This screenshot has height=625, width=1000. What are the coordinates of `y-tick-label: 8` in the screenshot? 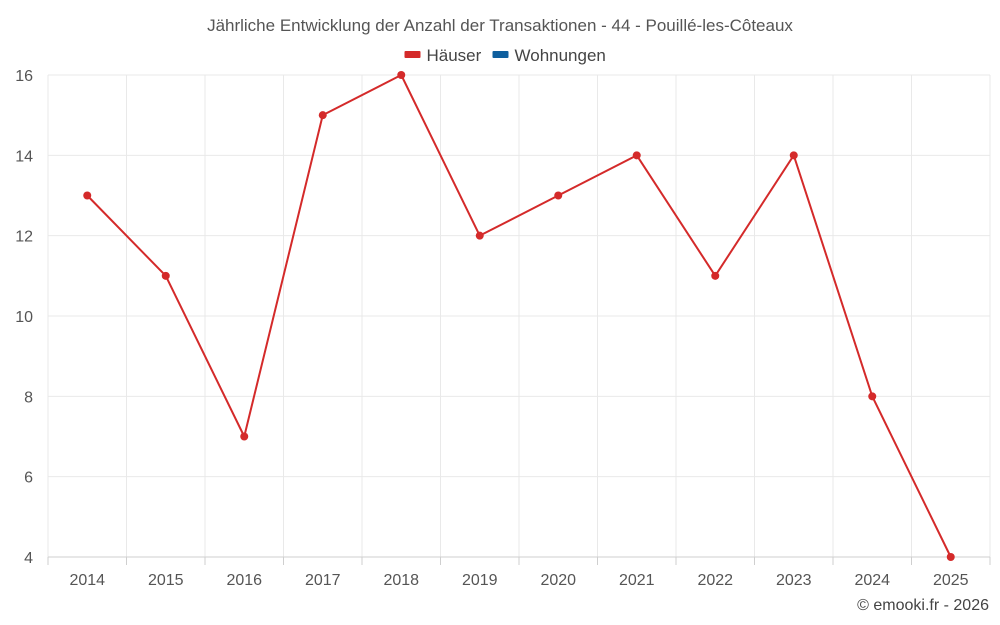 It's located at (28, 397).